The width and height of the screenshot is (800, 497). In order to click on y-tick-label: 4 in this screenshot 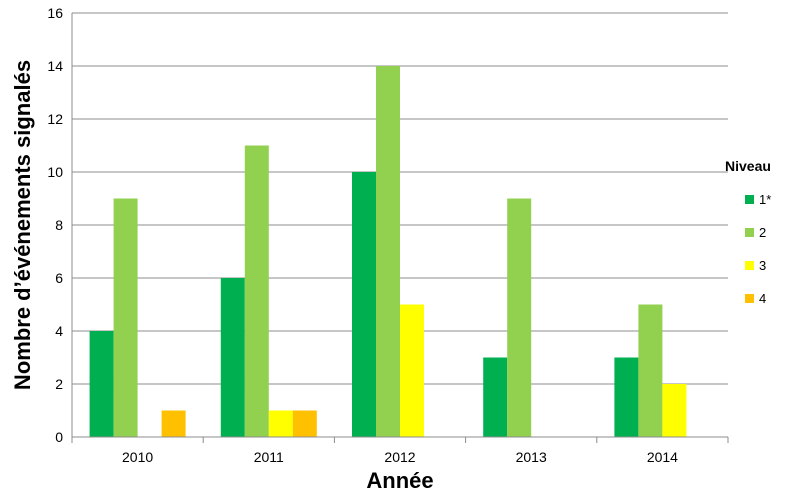, I will do `click(59, 331)`.